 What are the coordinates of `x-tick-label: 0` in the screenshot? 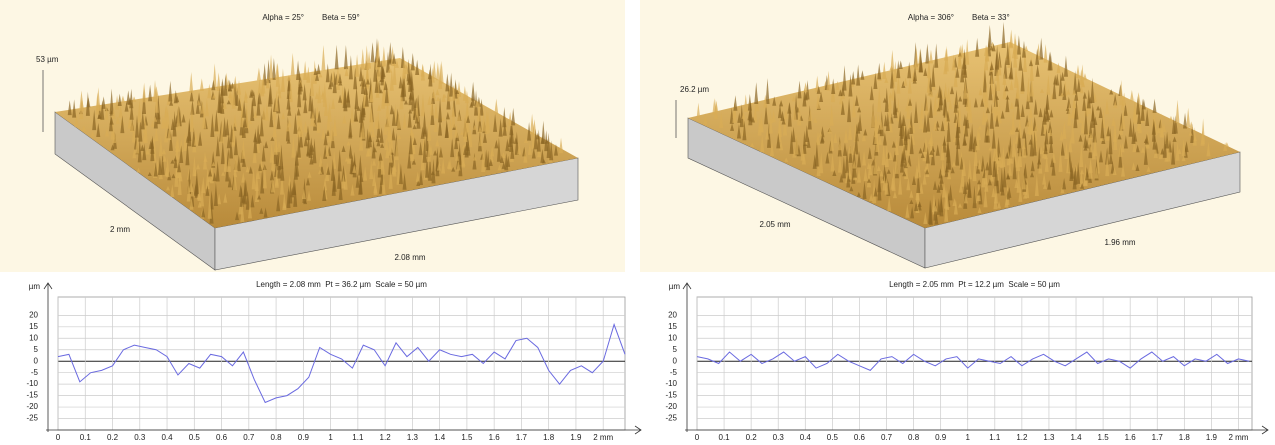 It's located at (58, 437).